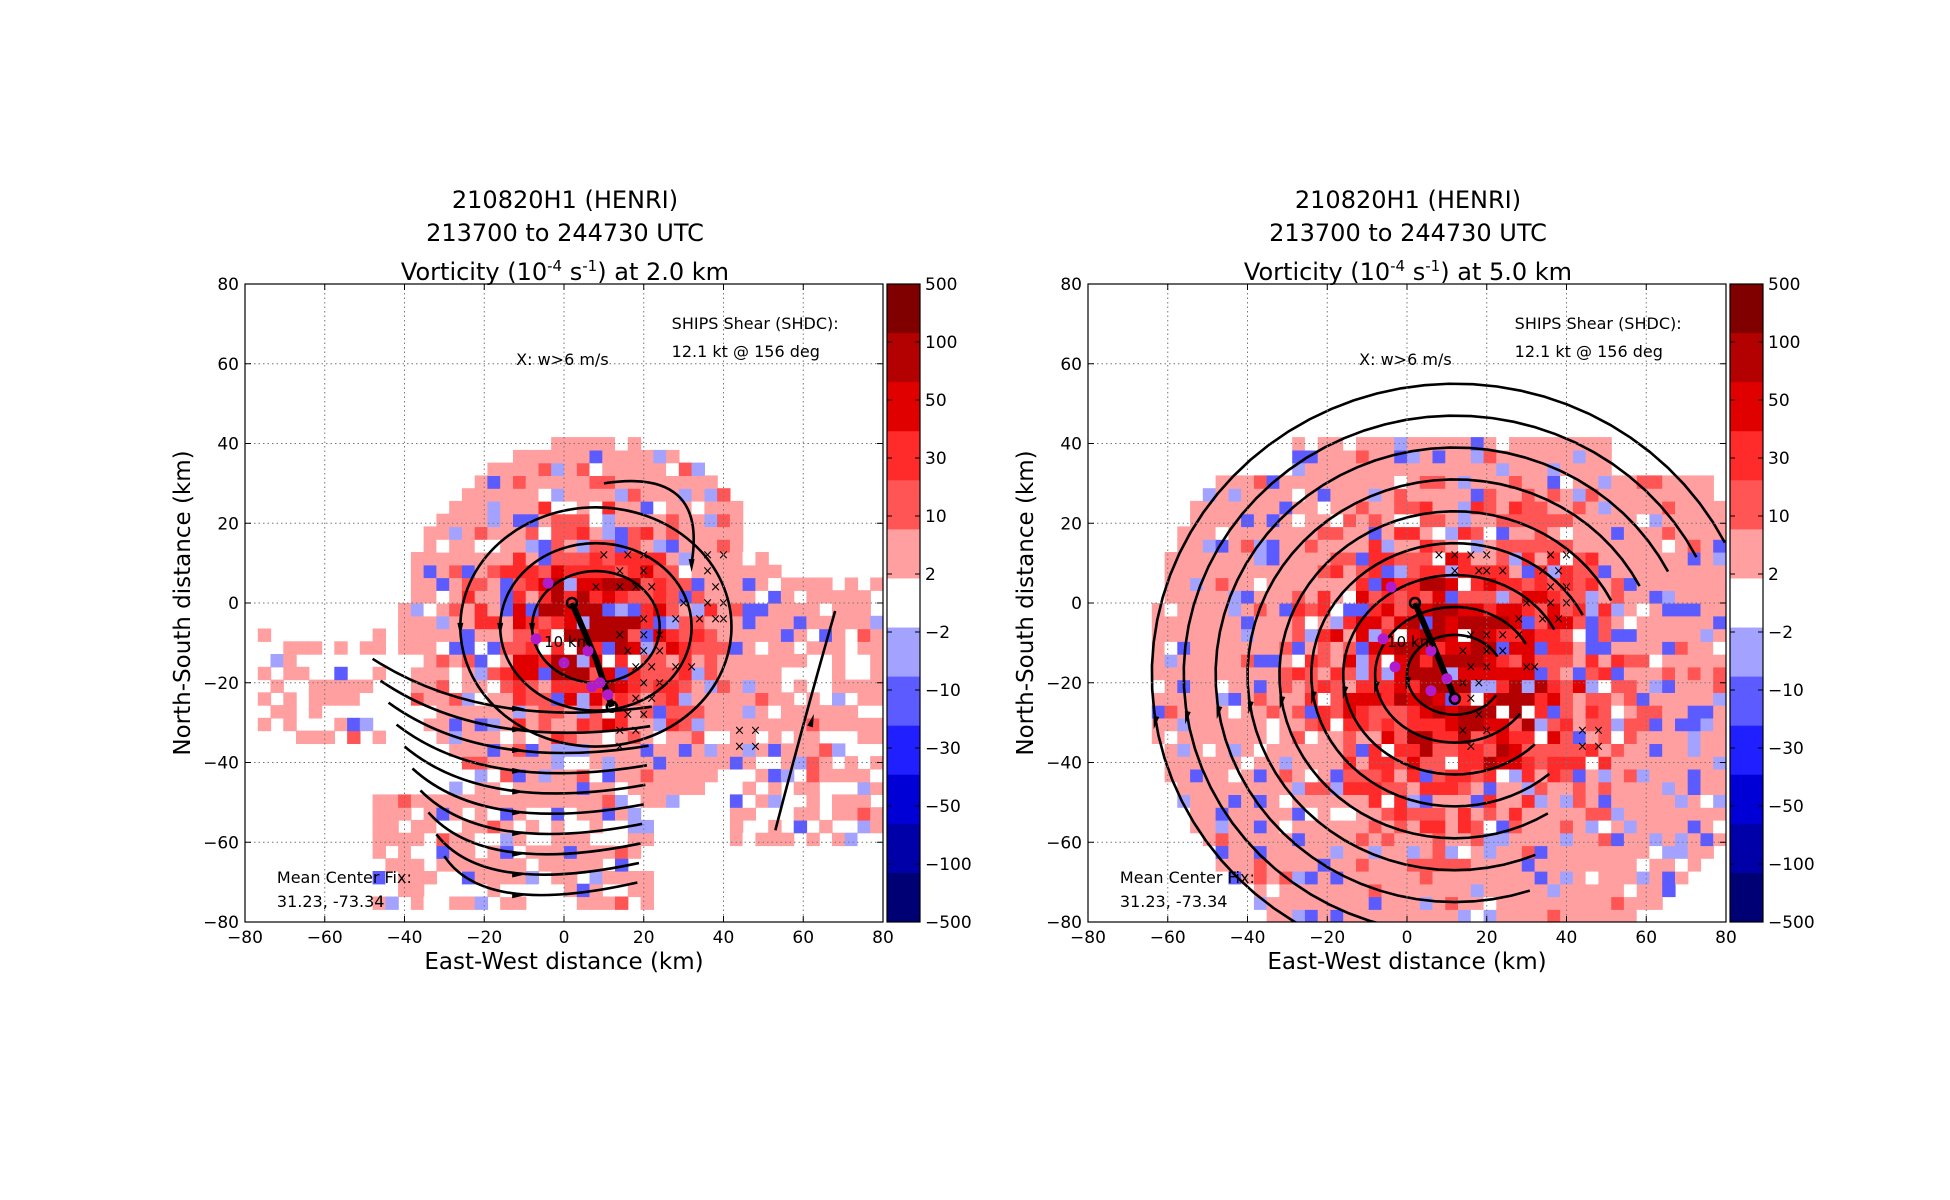  Describe the element at coordinates (555, 266) in the screenshot. I see `panel1-units-exp1: -4` at that location.